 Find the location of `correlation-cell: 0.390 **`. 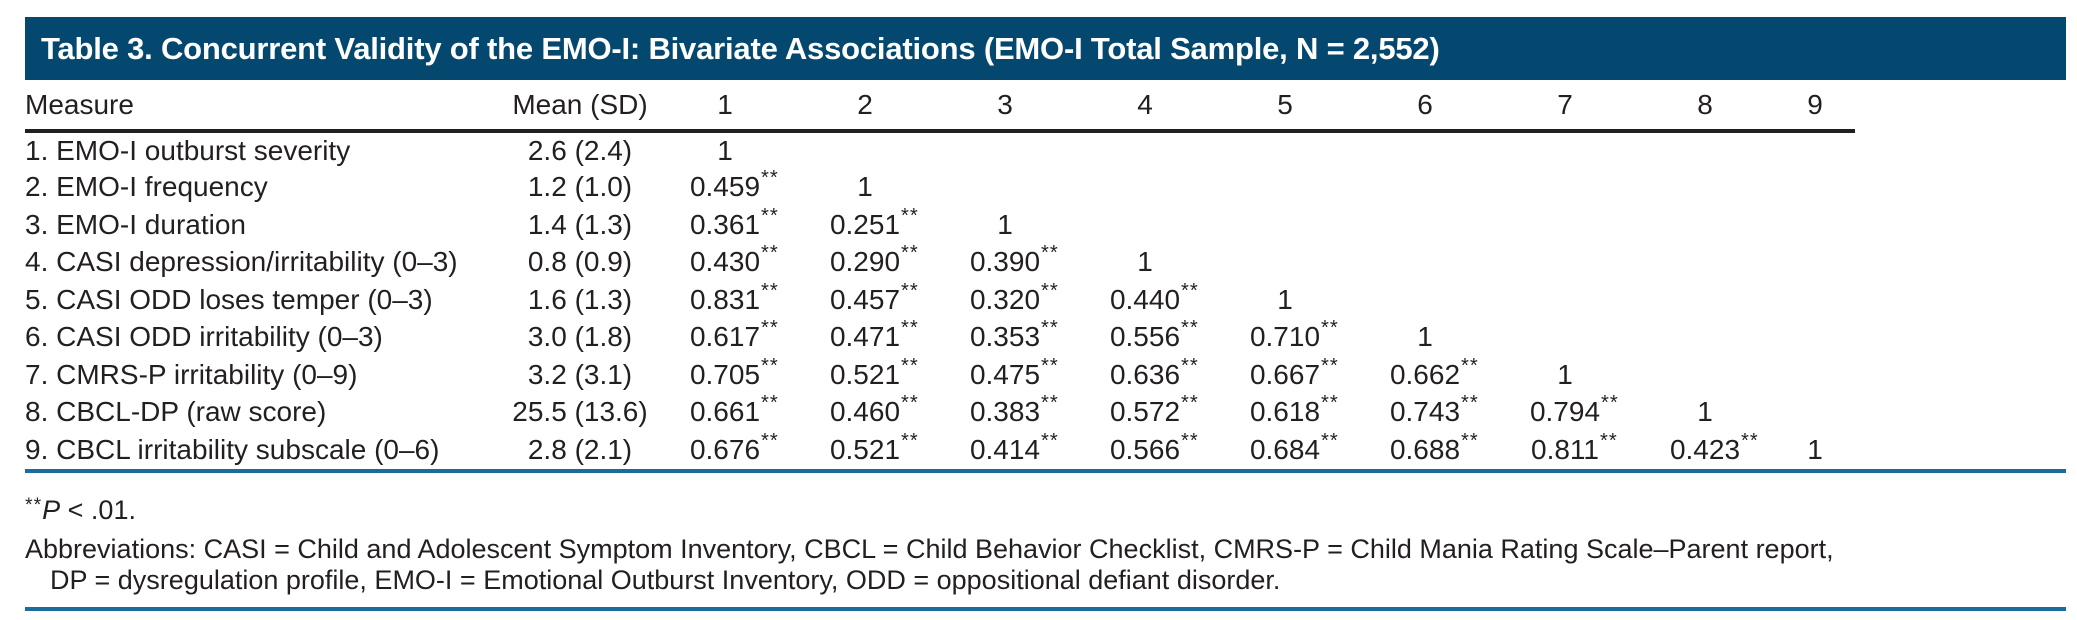

correlation-cell: 0.390 ** is located at coordinates (1005, 262).